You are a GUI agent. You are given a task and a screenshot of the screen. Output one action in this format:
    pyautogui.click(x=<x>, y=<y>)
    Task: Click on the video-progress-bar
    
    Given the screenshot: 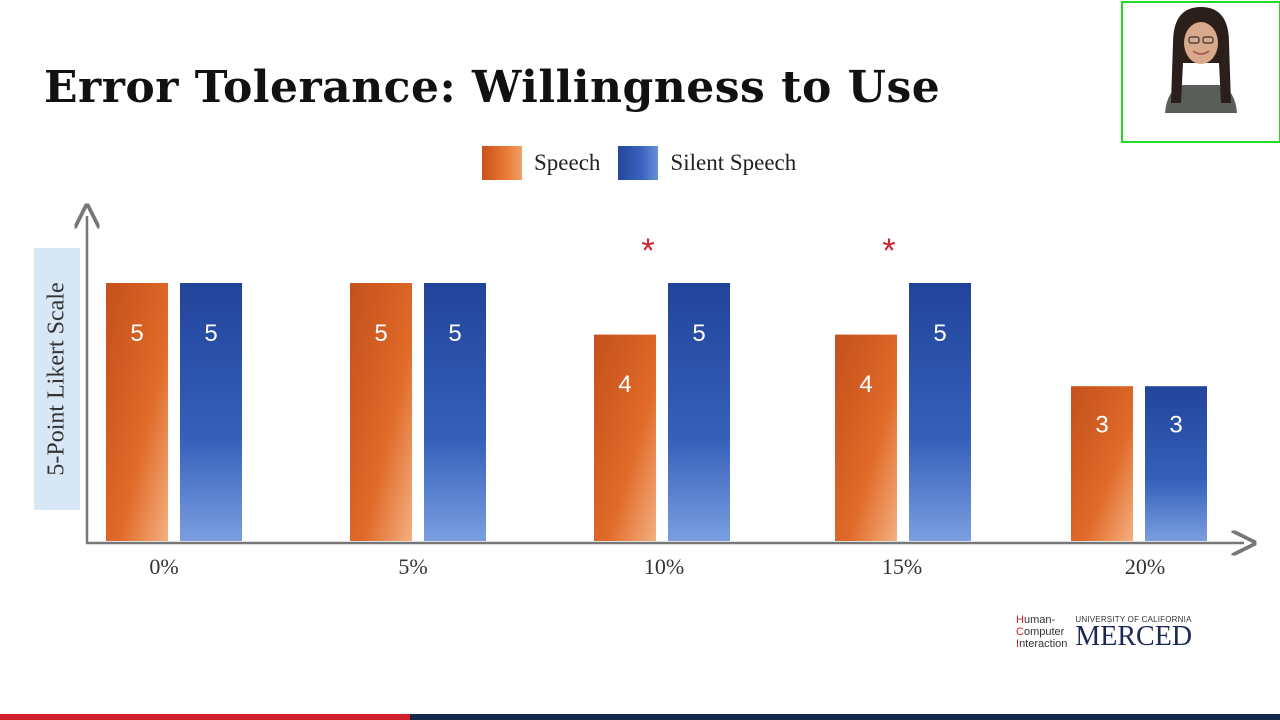 What is the action you would take?
    pyautogui.click(x=640, y=717)
    